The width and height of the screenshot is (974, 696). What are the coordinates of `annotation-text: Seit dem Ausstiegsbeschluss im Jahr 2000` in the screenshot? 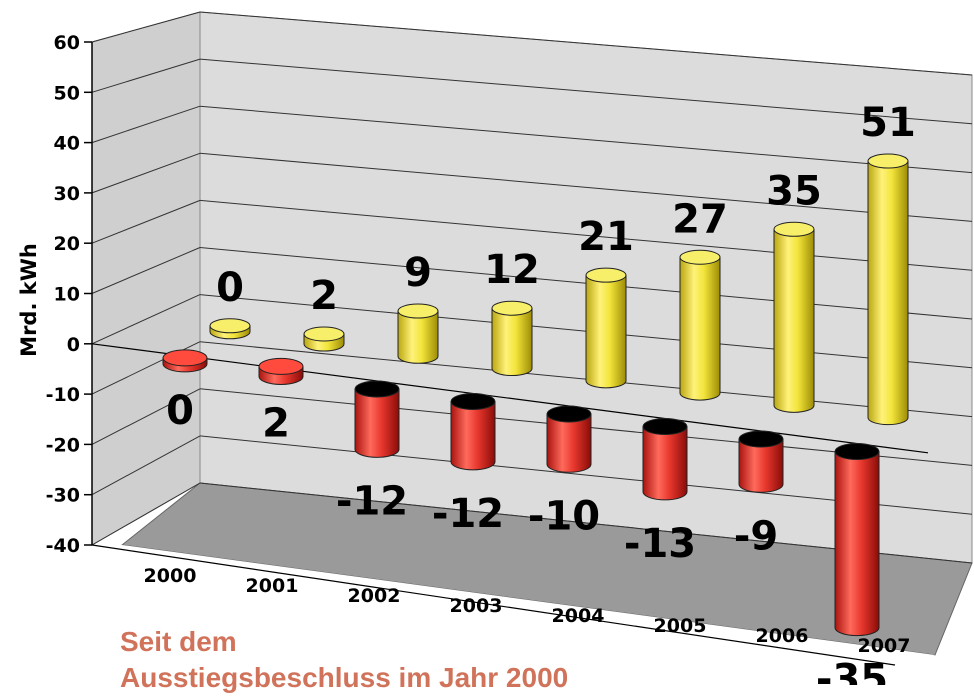 It's located at (344, 660).